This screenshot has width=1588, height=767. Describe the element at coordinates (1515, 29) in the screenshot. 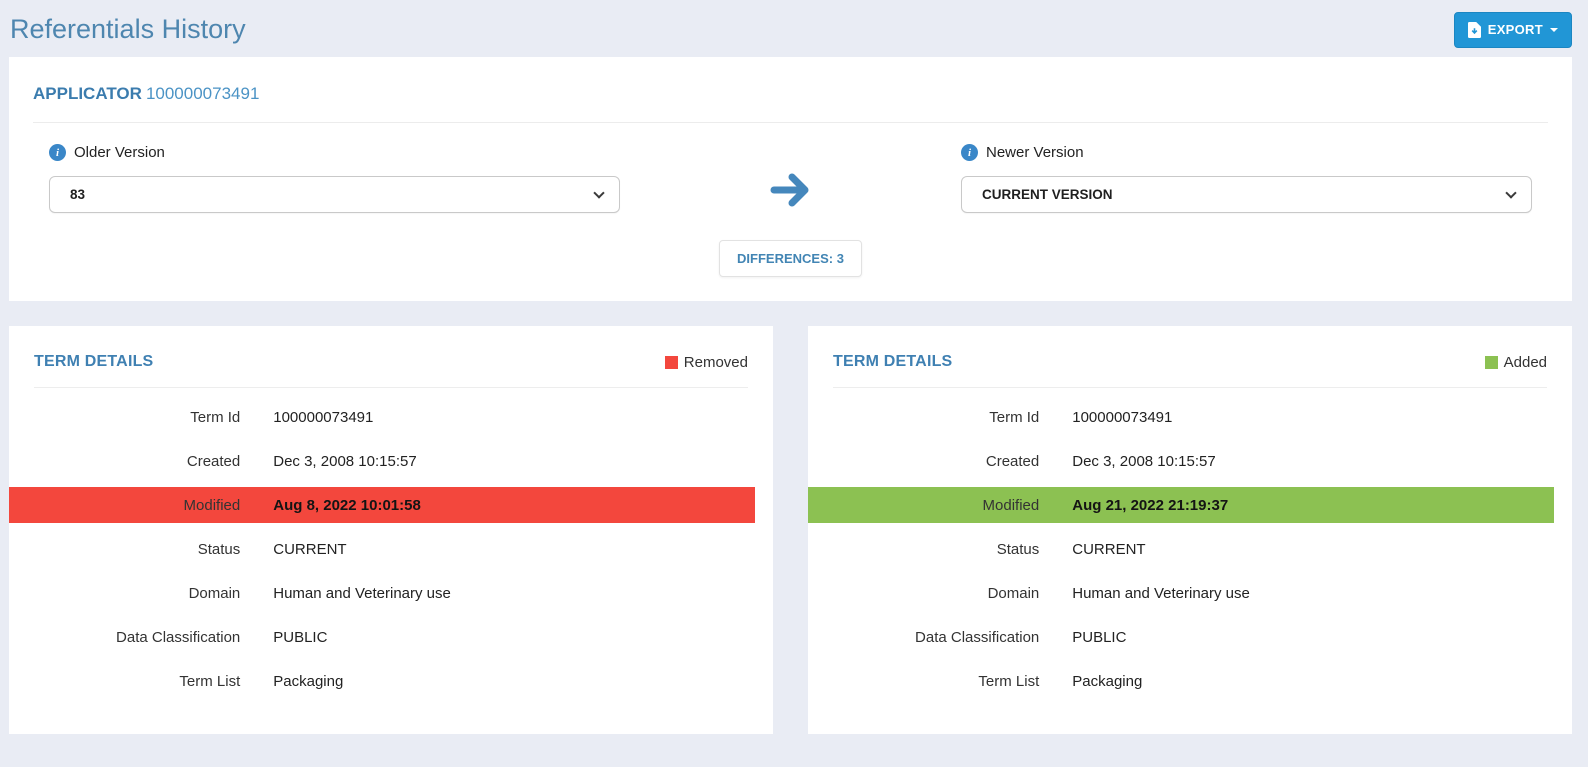

I see `export-button-label: EXPORT` at that location.